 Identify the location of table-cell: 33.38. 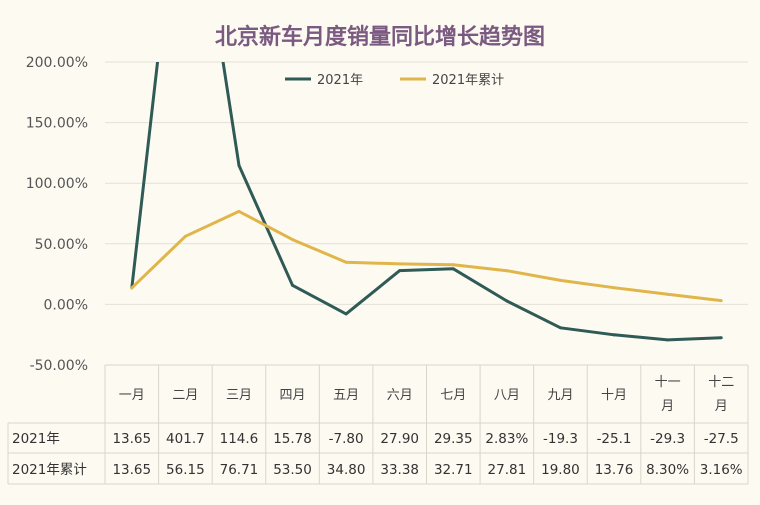
(399, 470).